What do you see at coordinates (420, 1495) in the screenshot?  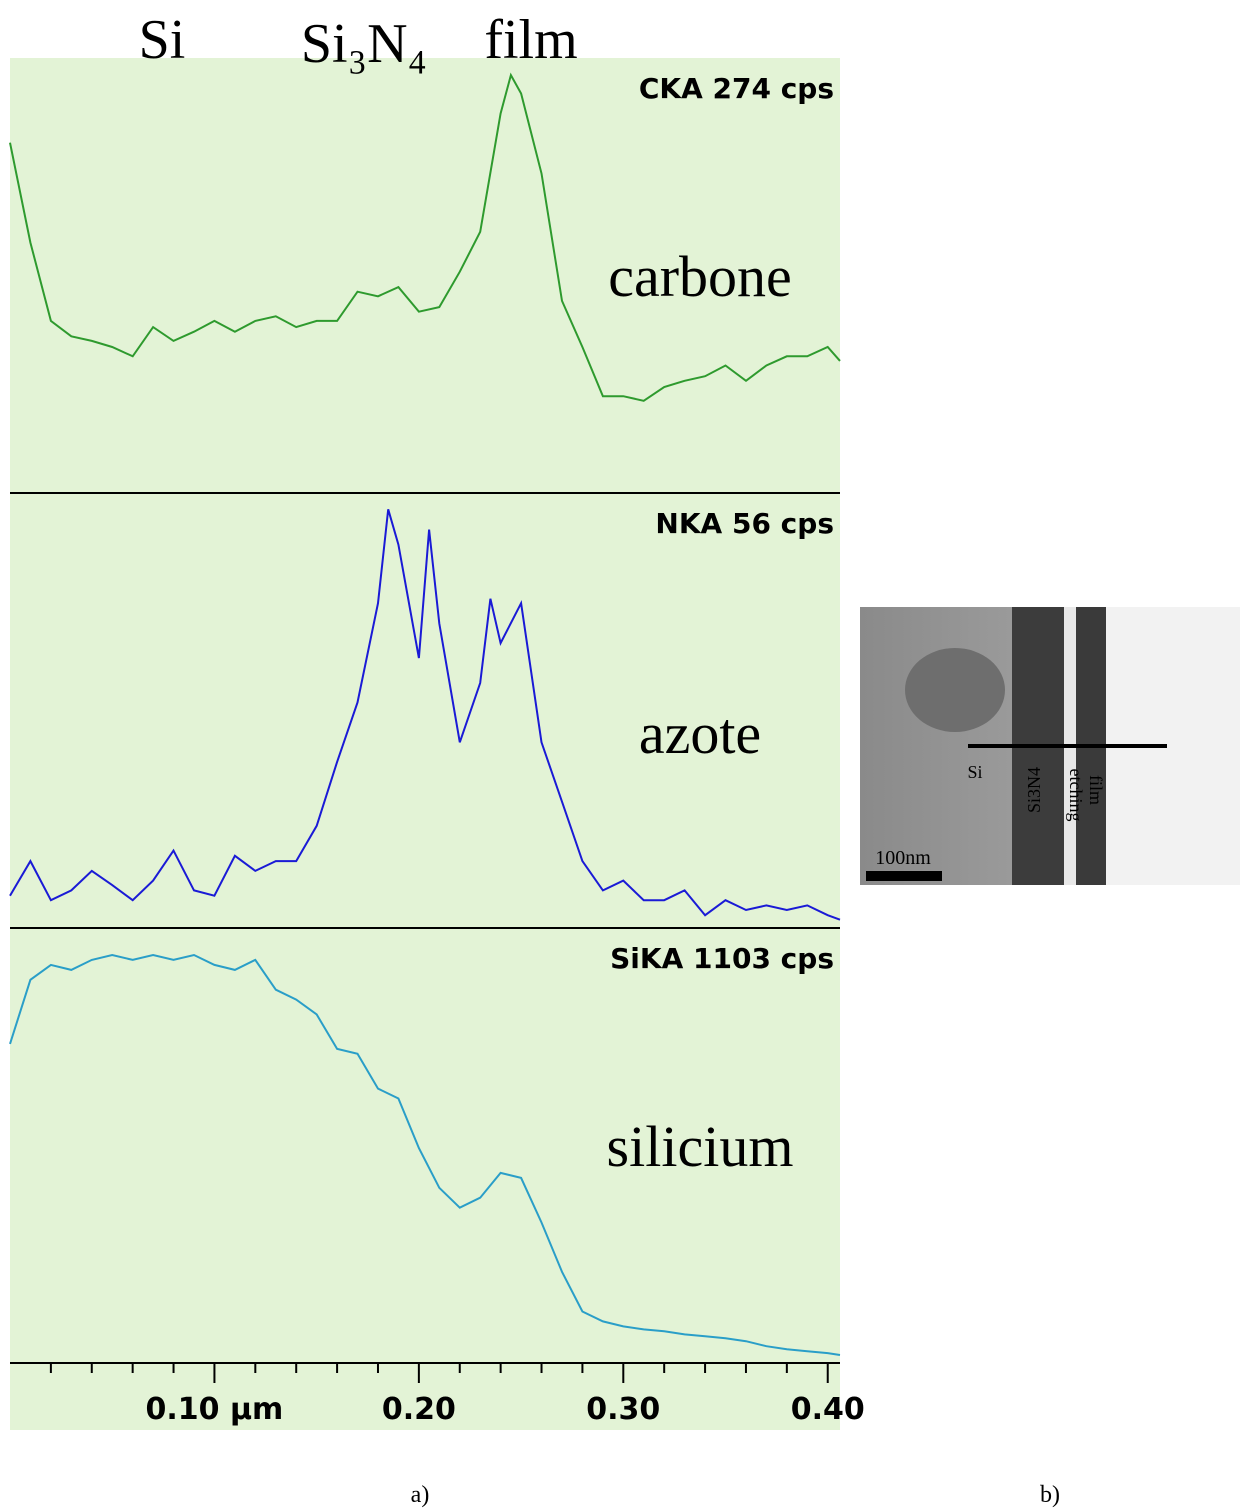 I see `caption: a)` at bounding box center [420, 1495].